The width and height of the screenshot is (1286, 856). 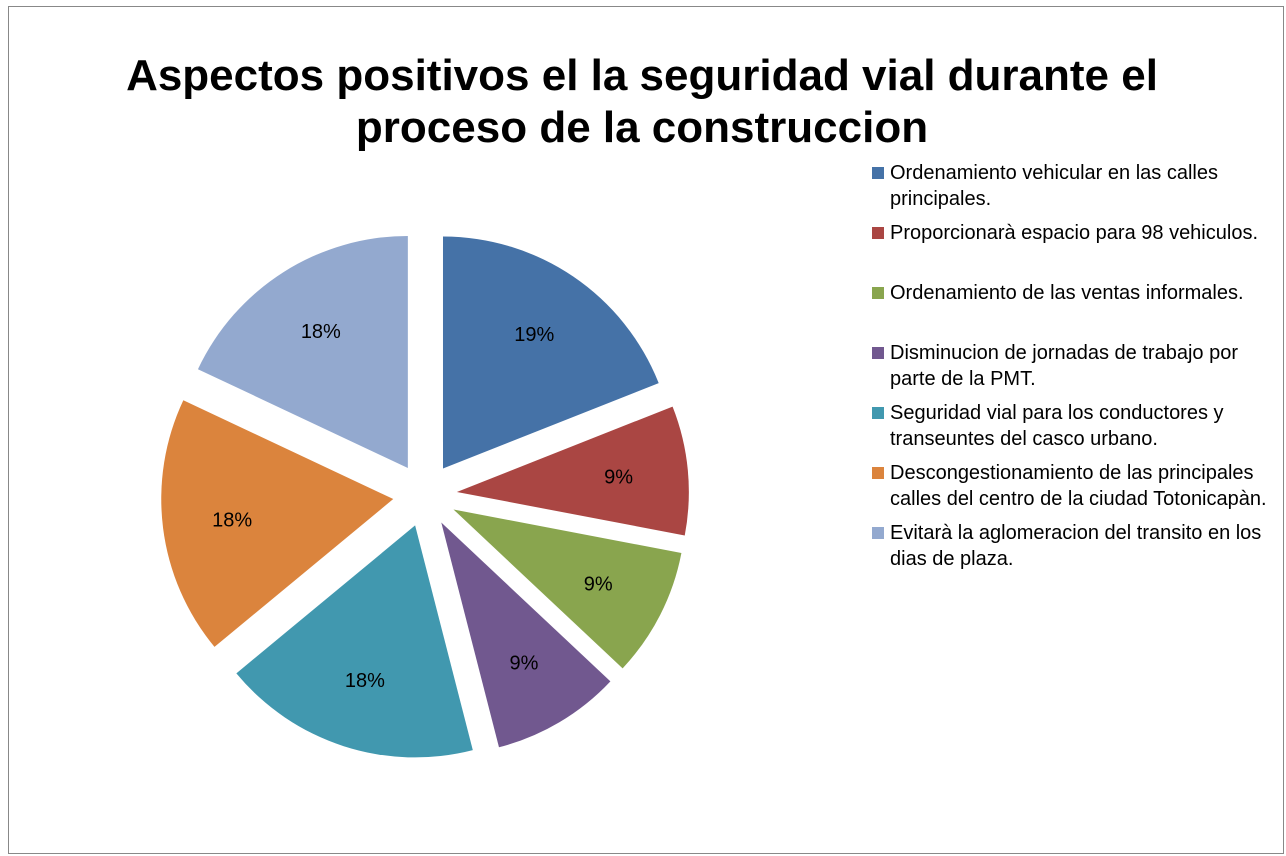 What do you see at coordinates (534, 335) in the screenshot?
I see `data-label: 19%` at bounding box center [534, 335].